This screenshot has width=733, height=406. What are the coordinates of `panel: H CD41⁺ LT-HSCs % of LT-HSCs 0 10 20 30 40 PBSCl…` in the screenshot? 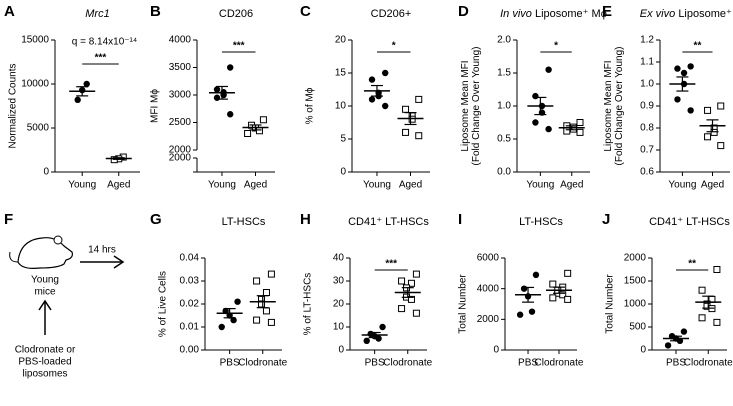 It's located at (366, 290).